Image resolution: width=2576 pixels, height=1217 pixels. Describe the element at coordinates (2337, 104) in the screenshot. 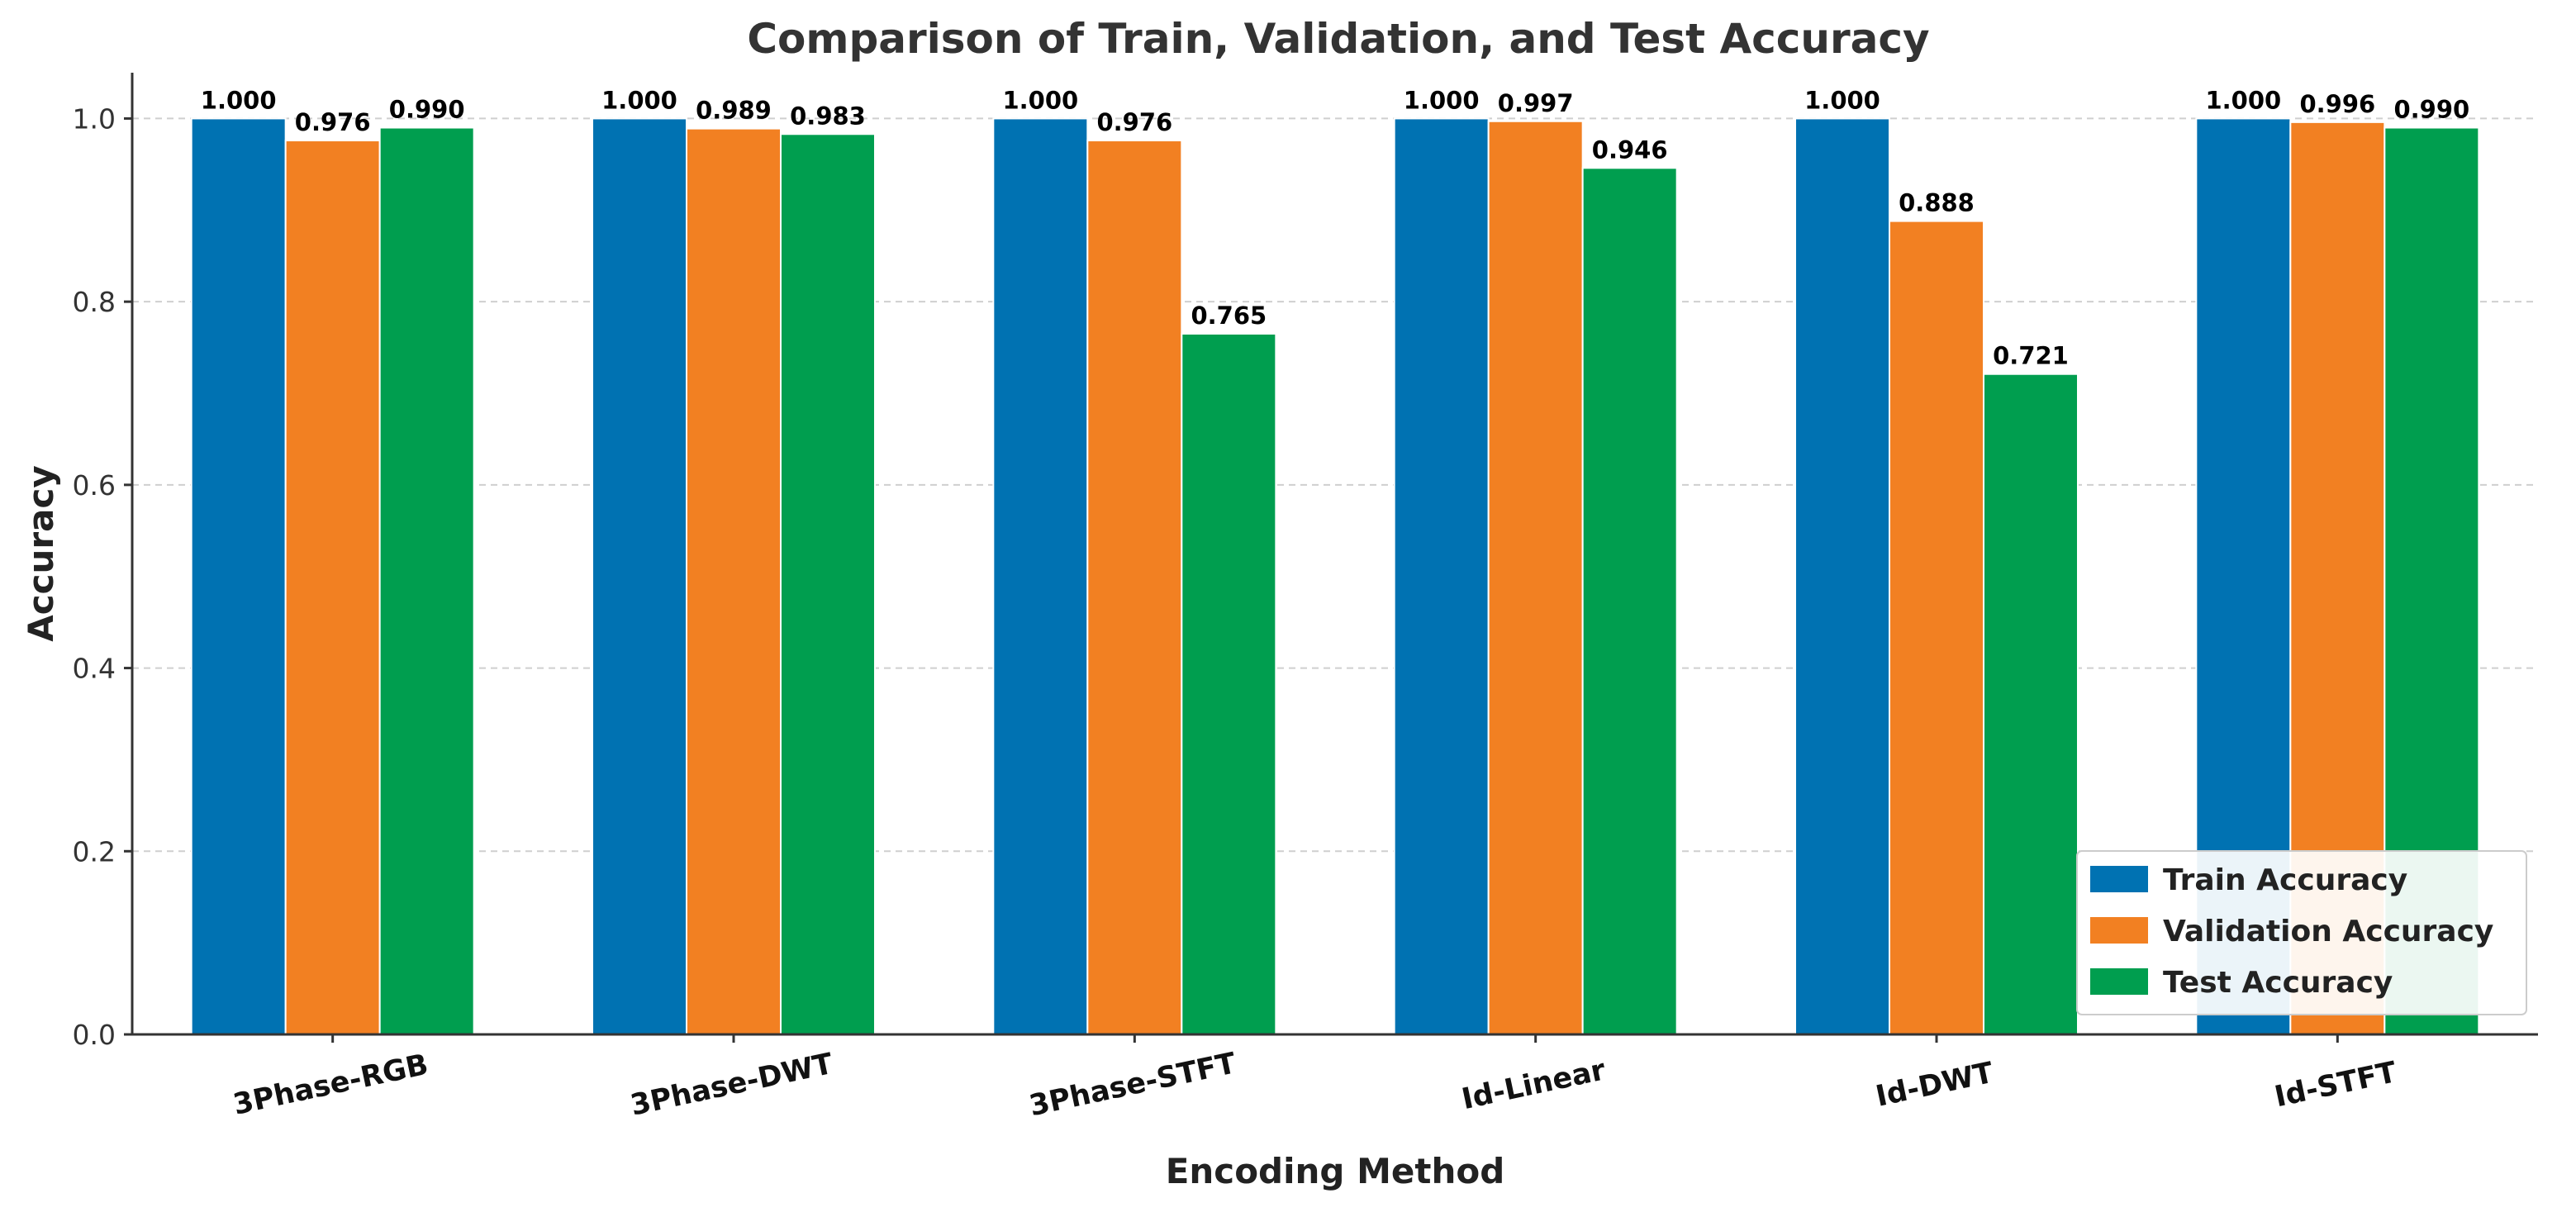

I see `bar-value-label: 0.996` at that location.